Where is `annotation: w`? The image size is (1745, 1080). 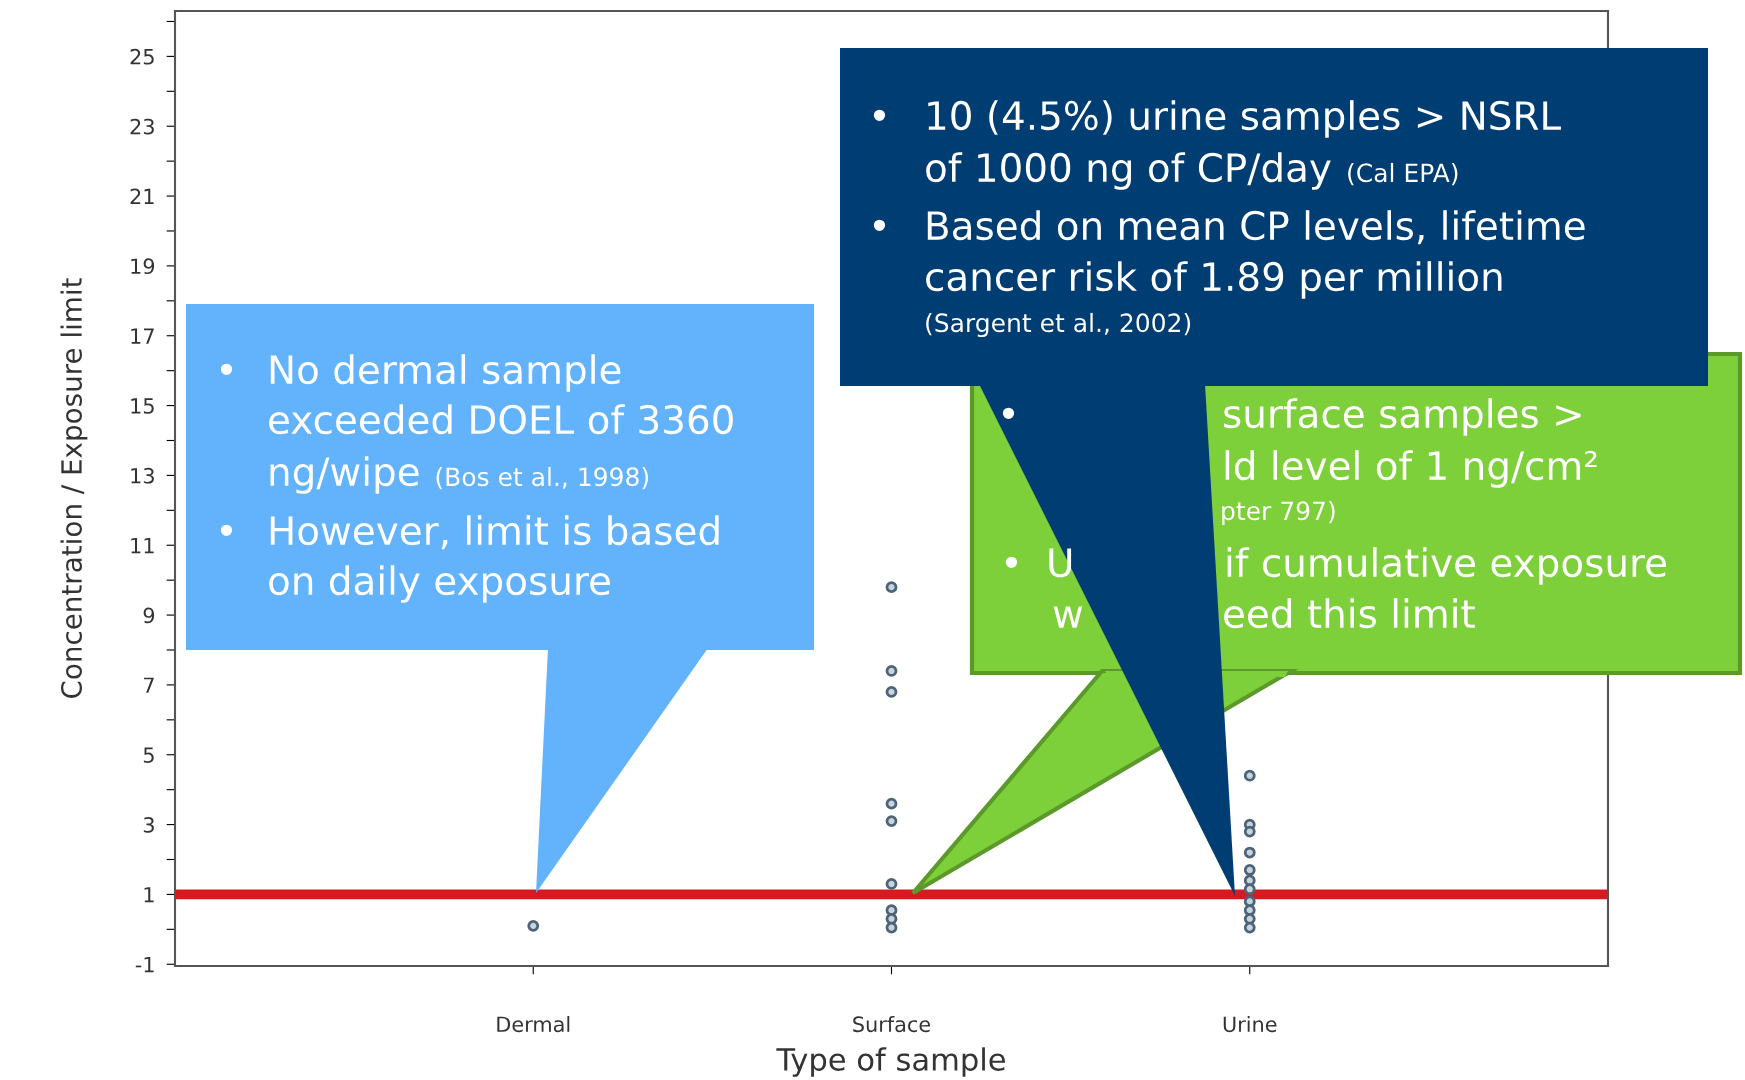
annotation: w is located at coordinates (1068, 617).